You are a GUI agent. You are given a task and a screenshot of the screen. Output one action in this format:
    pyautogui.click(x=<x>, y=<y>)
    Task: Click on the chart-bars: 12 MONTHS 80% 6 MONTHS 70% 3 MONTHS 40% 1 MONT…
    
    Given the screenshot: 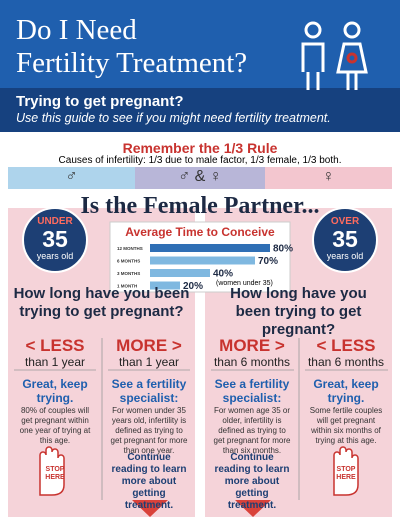 What is the action you would take?
    pyautogui.click(x=205, y=268)
    